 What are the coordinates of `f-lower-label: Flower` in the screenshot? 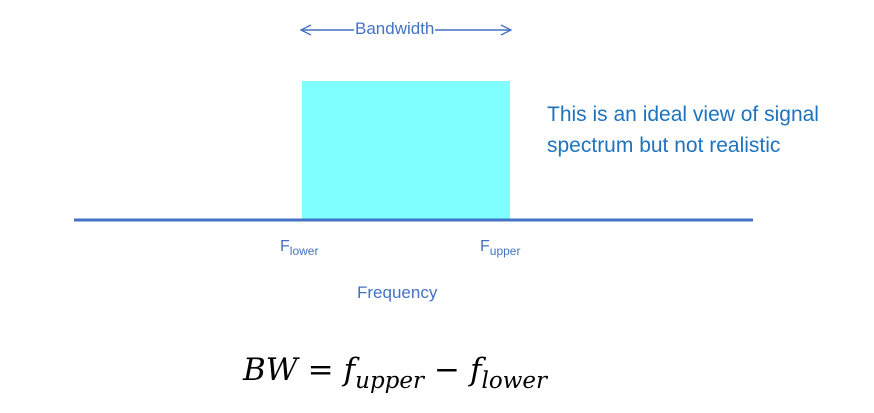 It's located at (299, 248).